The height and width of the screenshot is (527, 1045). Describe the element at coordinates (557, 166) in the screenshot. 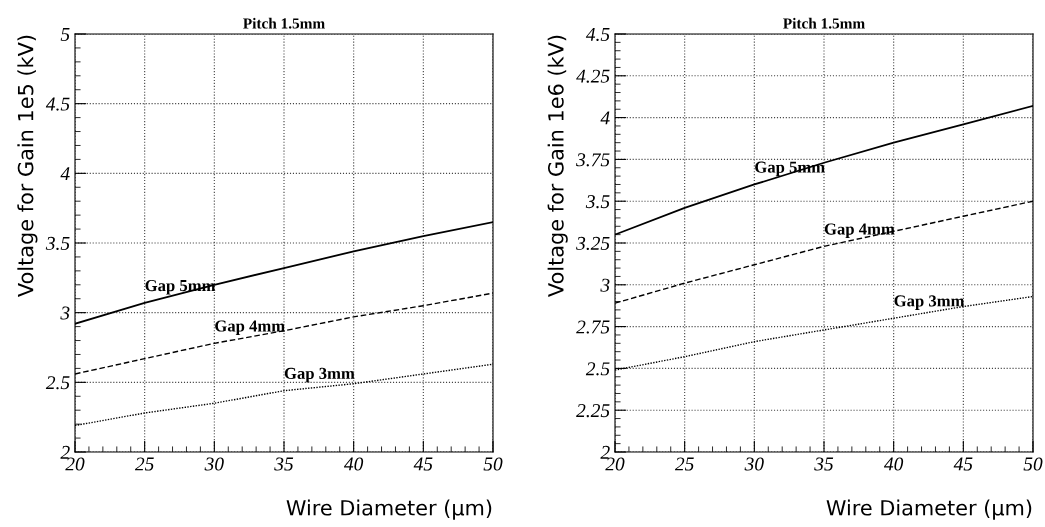

I see `y-axis-title: Voltage for Gain 1e6 (kV)` at that location.